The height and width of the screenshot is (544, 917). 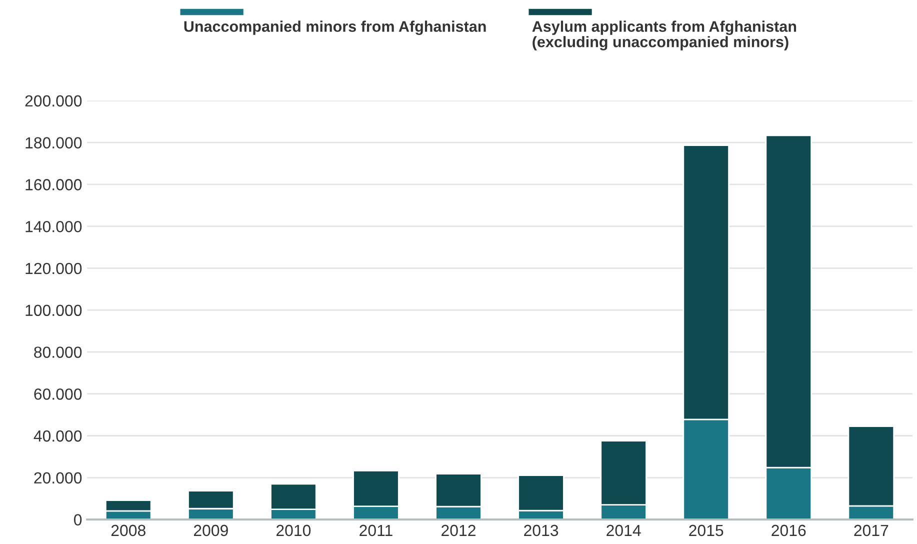 What do you see at coordinates (664, 35) in the screenshot?
I see `legend-label: Asylum applicants from Afghanistan (excluding unaccompanied minors)` at bounding box center [664, 35].